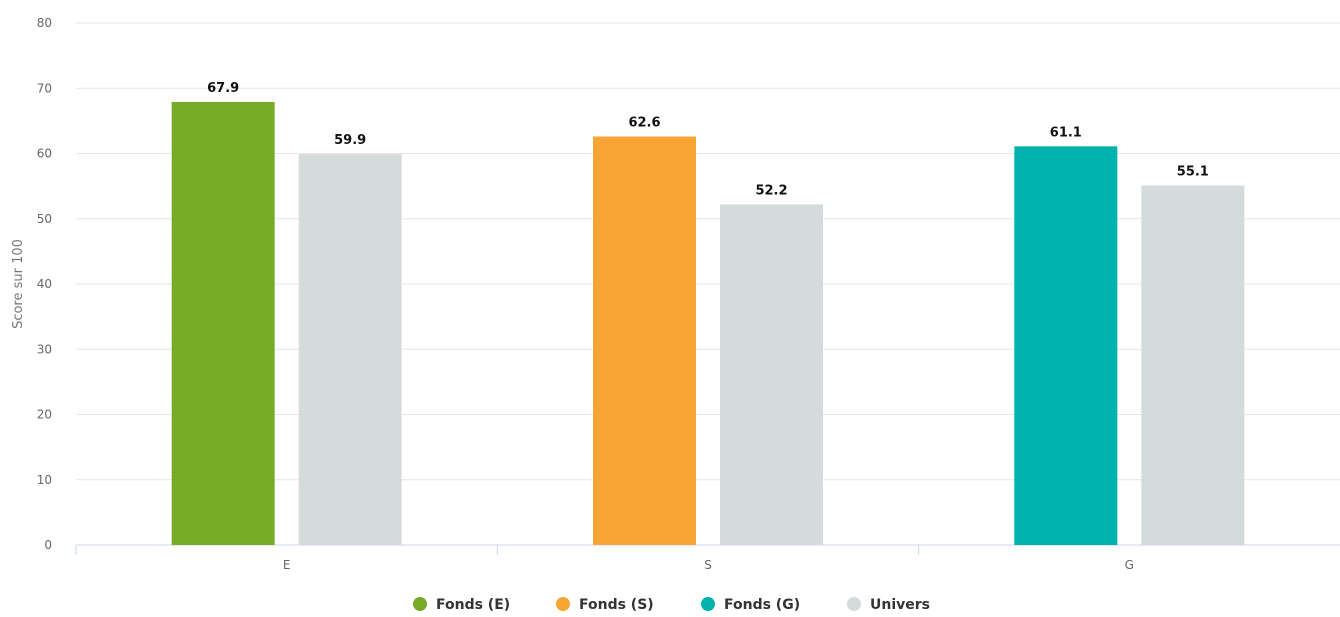 This screenshot has width=1340, height=617. What do you see at coordinates (18, 284) in the screenshot?
I see `y-axis-title: Score sur 100` at bounding box center [18, 284].